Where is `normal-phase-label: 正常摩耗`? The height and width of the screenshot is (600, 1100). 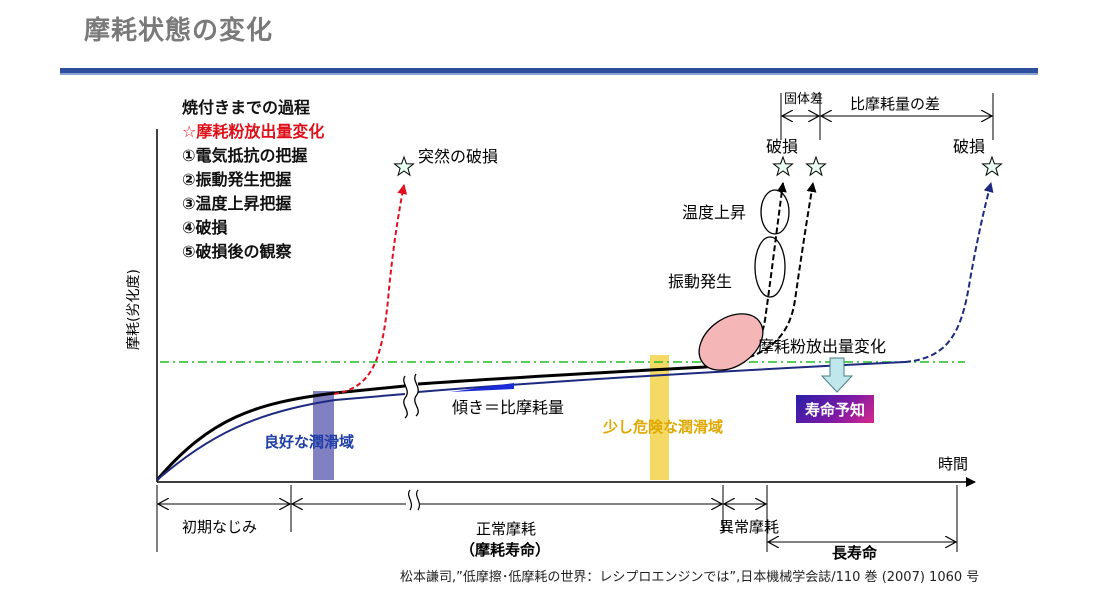
normal-phase-label: 正常摩耗 is located at coordinates (506, 529).